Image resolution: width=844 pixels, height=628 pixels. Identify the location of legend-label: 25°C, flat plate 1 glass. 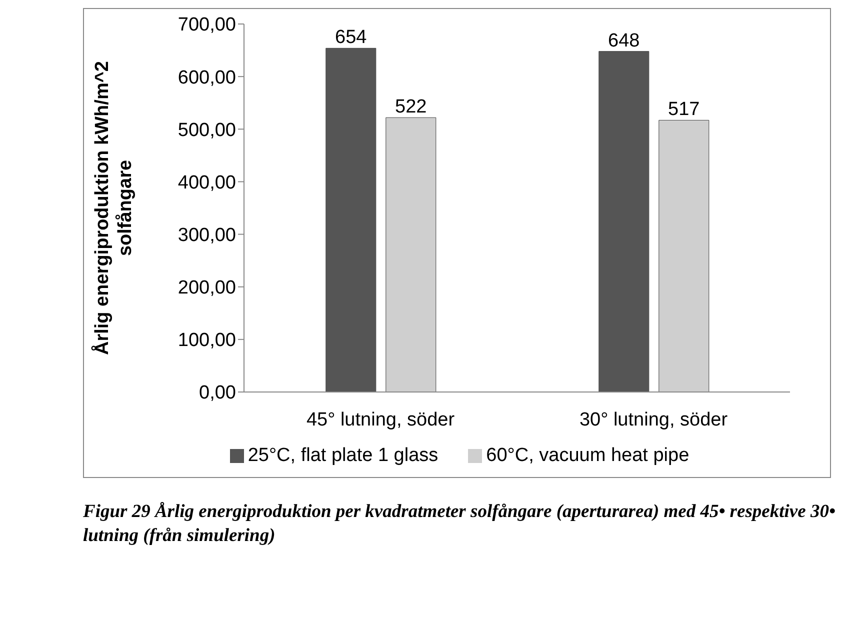
(343, 455).